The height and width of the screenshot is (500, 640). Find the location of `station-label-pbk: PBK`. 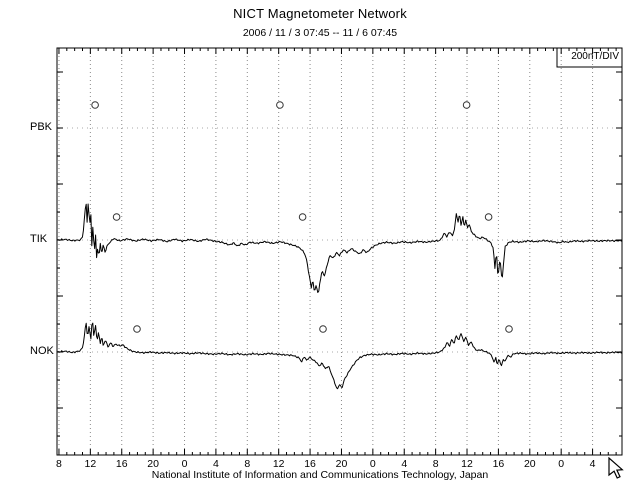

station-label-pbk: PBK is located at coordinates (41, 127).